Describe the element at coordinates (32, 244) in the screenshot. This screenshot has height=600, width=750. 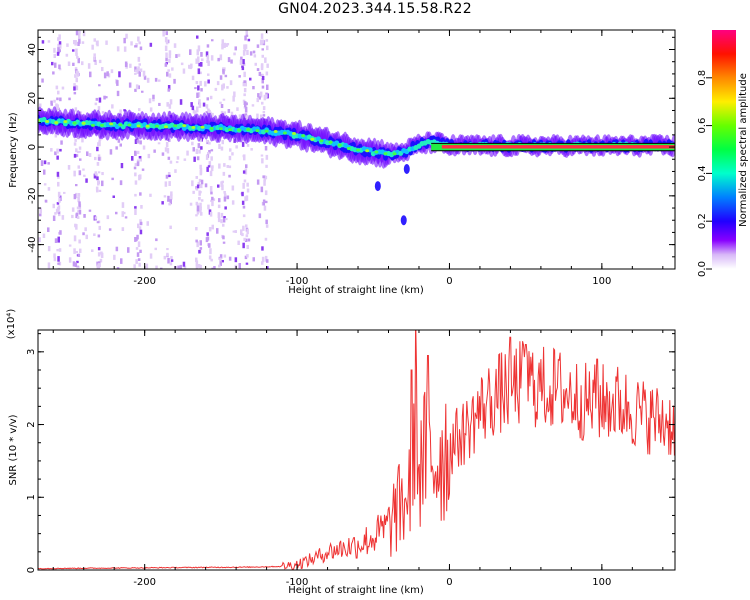
I see `y-tick-label: -40` at that location.